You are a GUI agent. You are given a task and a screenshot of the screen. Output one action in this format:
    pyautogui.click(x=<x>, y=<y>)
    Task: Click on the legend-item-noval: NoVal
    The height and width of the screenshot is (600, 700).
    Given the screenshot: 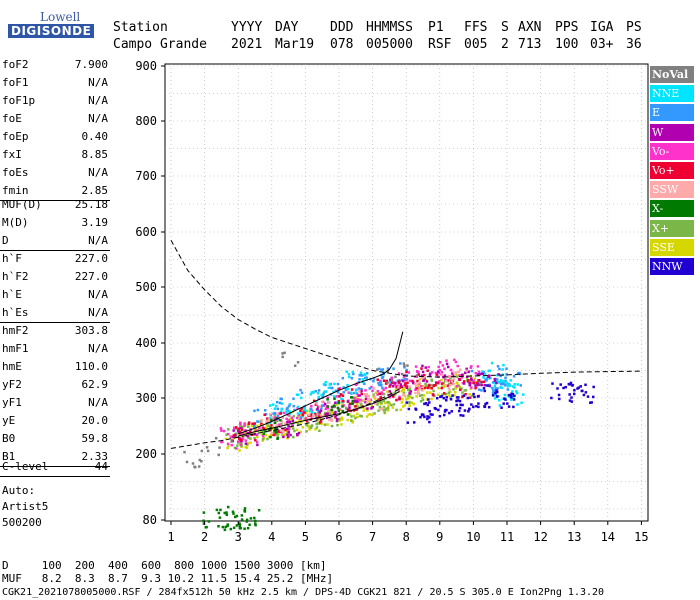 What is the action you would take?
    pyautogui.click(x=672, y=74)
    